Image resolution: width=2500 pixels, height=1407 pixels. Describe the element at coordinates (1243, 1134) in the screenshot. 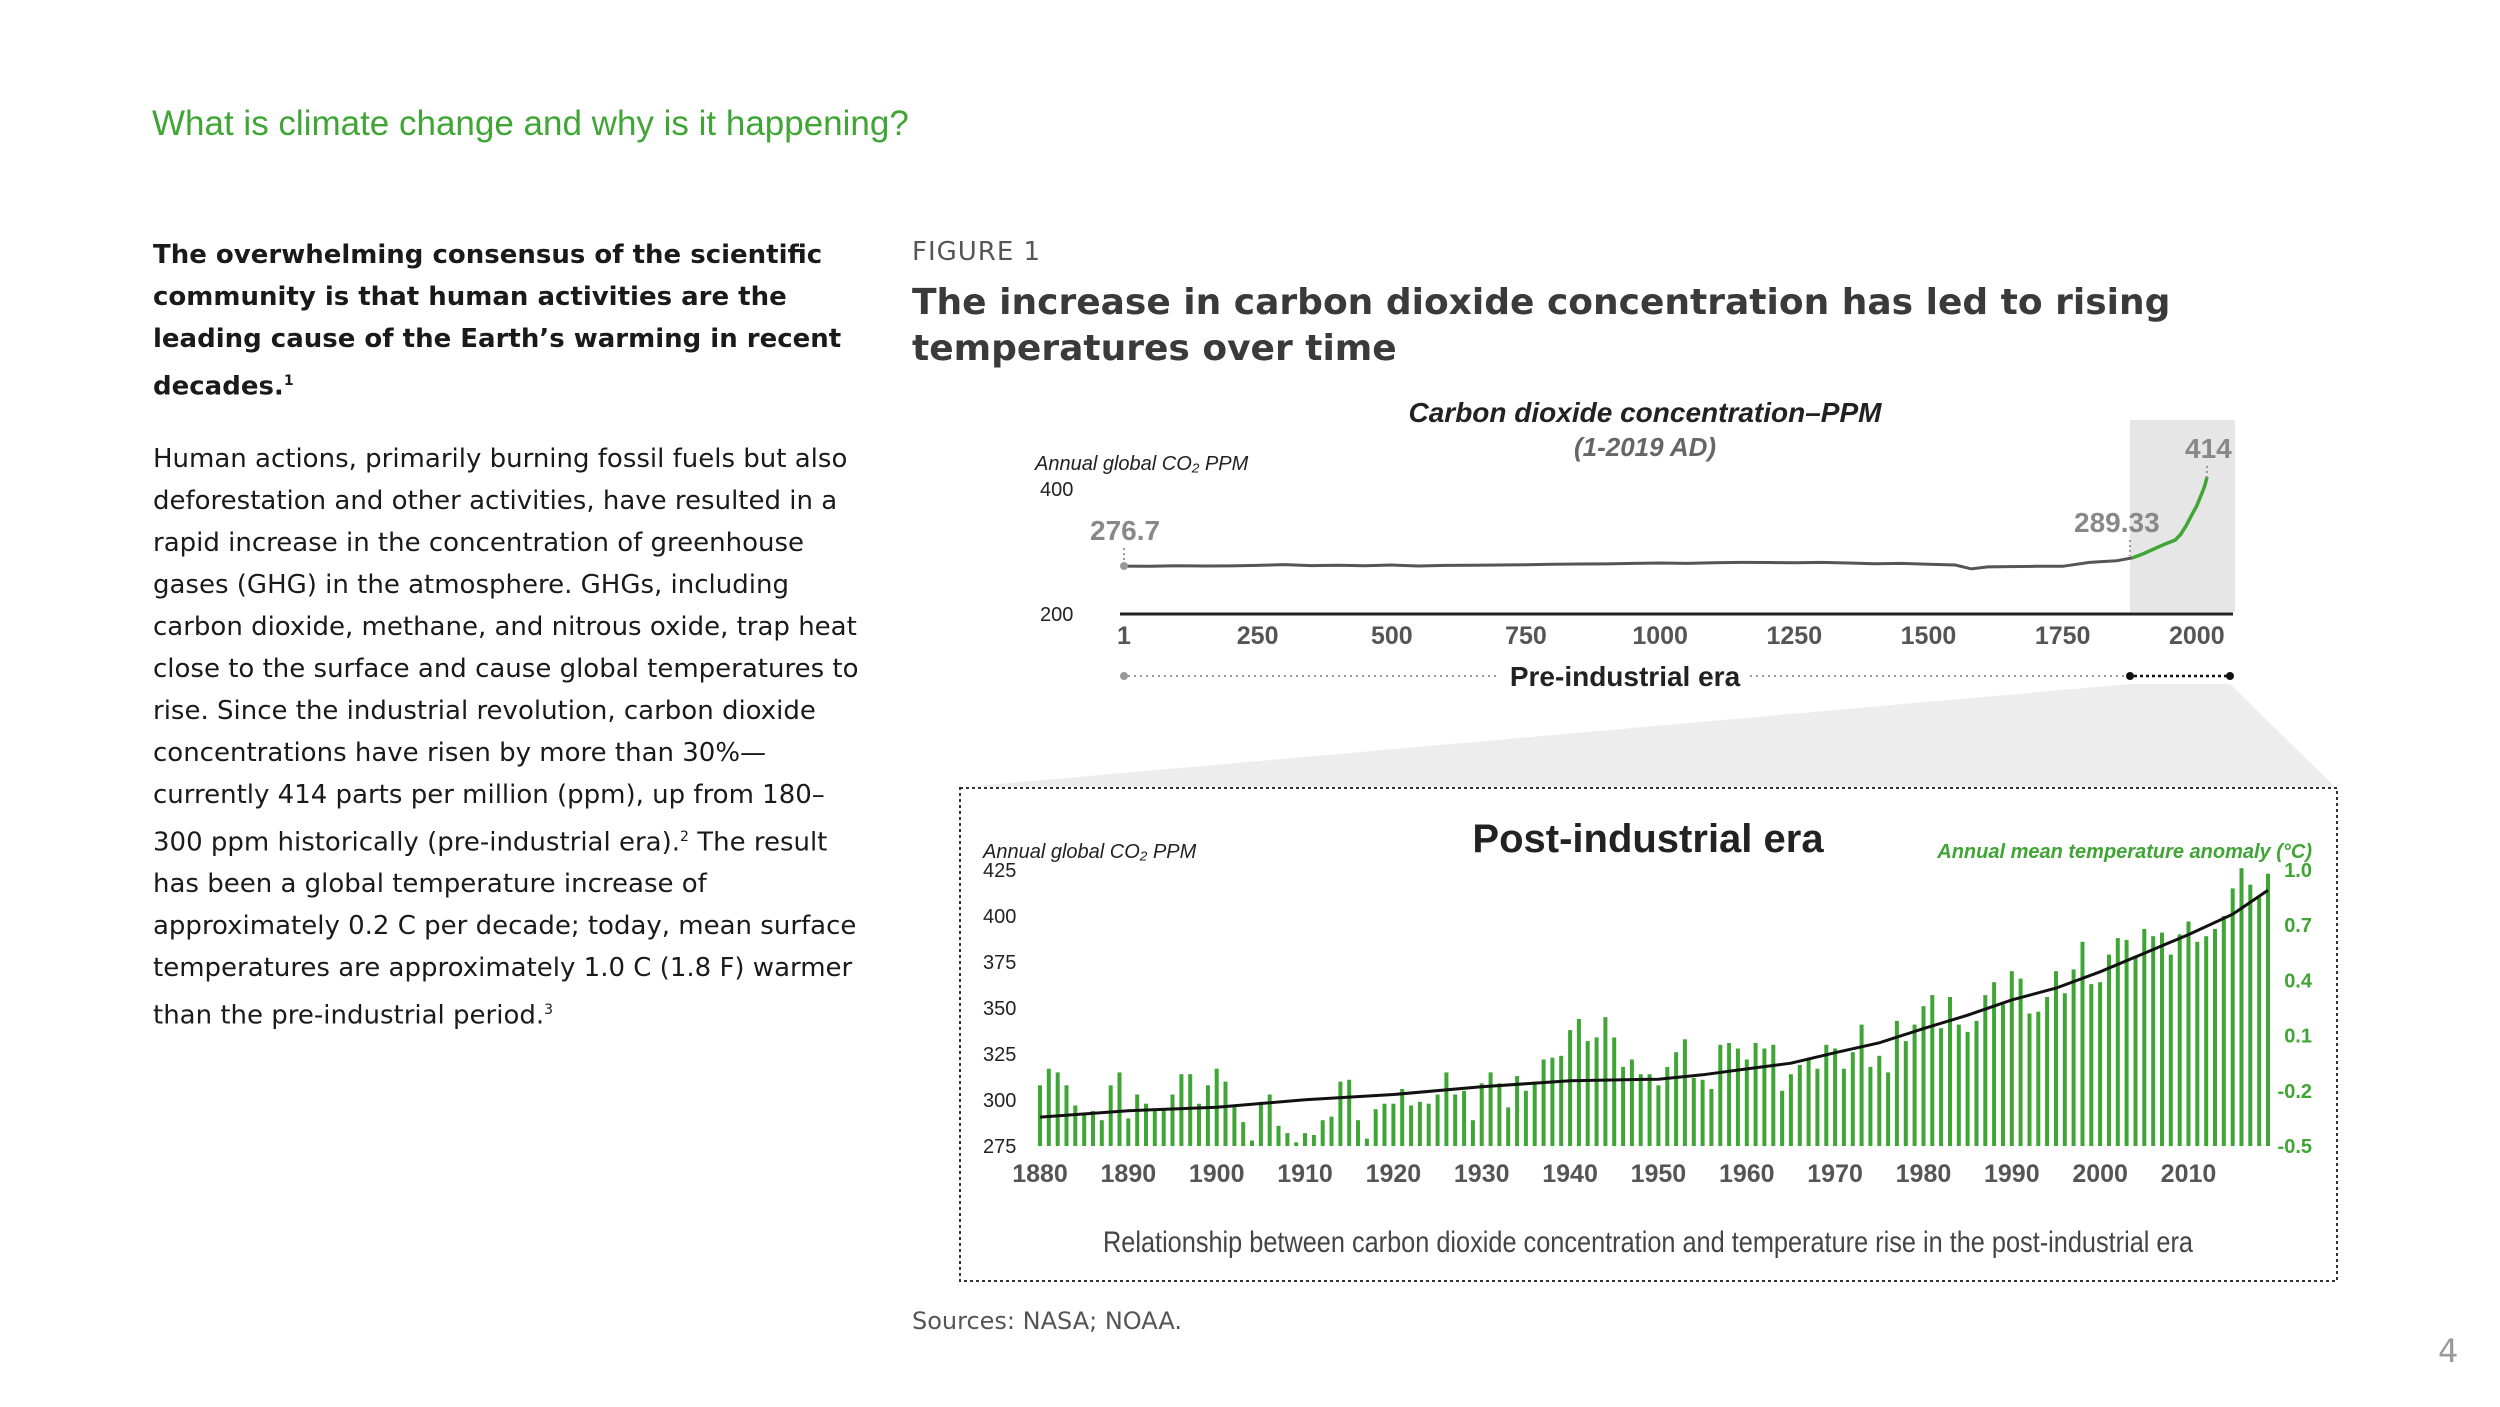

I see `temperature-bar-1903` at that location.